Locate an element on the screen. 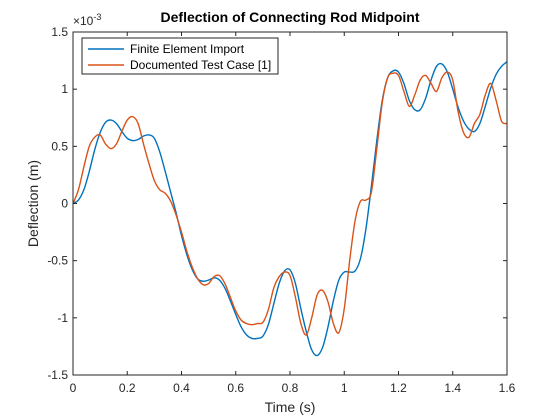 The image size is (560, 420). legend-label-finite-element: Finite Element Import is located at coordinates (187, 49).